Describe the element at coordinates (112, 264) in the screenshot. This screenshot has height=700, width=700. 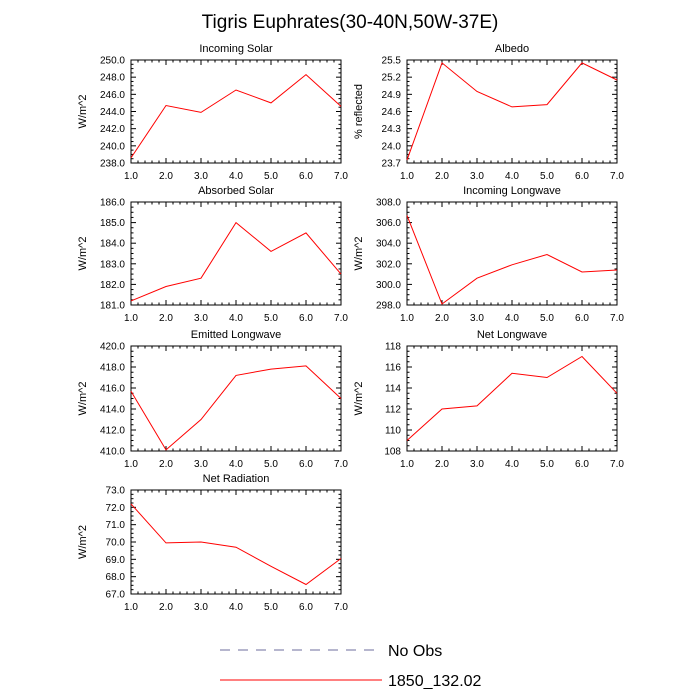
I see `y-tick-label: 183.0` at that location.